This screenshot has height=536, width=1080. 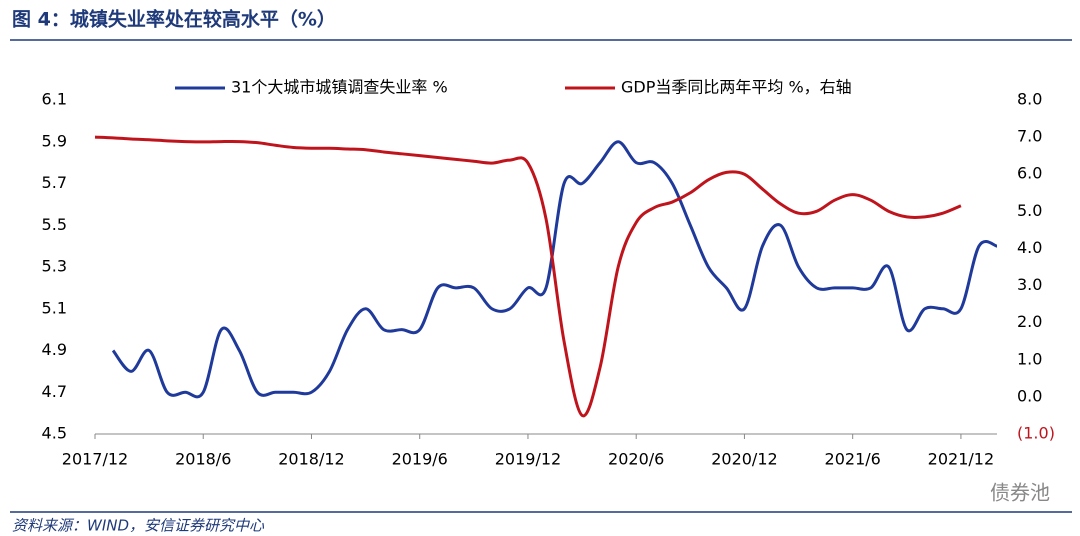 What do you see at coordinates (1029, 210) in the screenshot?
I see `y2-tick-label: 5.0` at bounding box center [1029, 210].